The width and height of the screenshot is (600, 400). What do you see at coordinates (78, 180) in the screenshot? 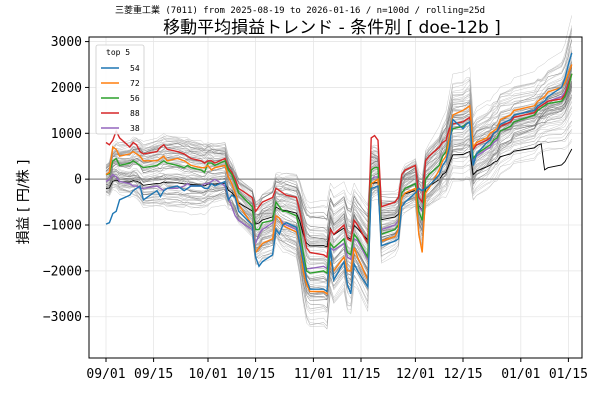
I see `y-tick-label: 0` at bounding box center [78, 180].